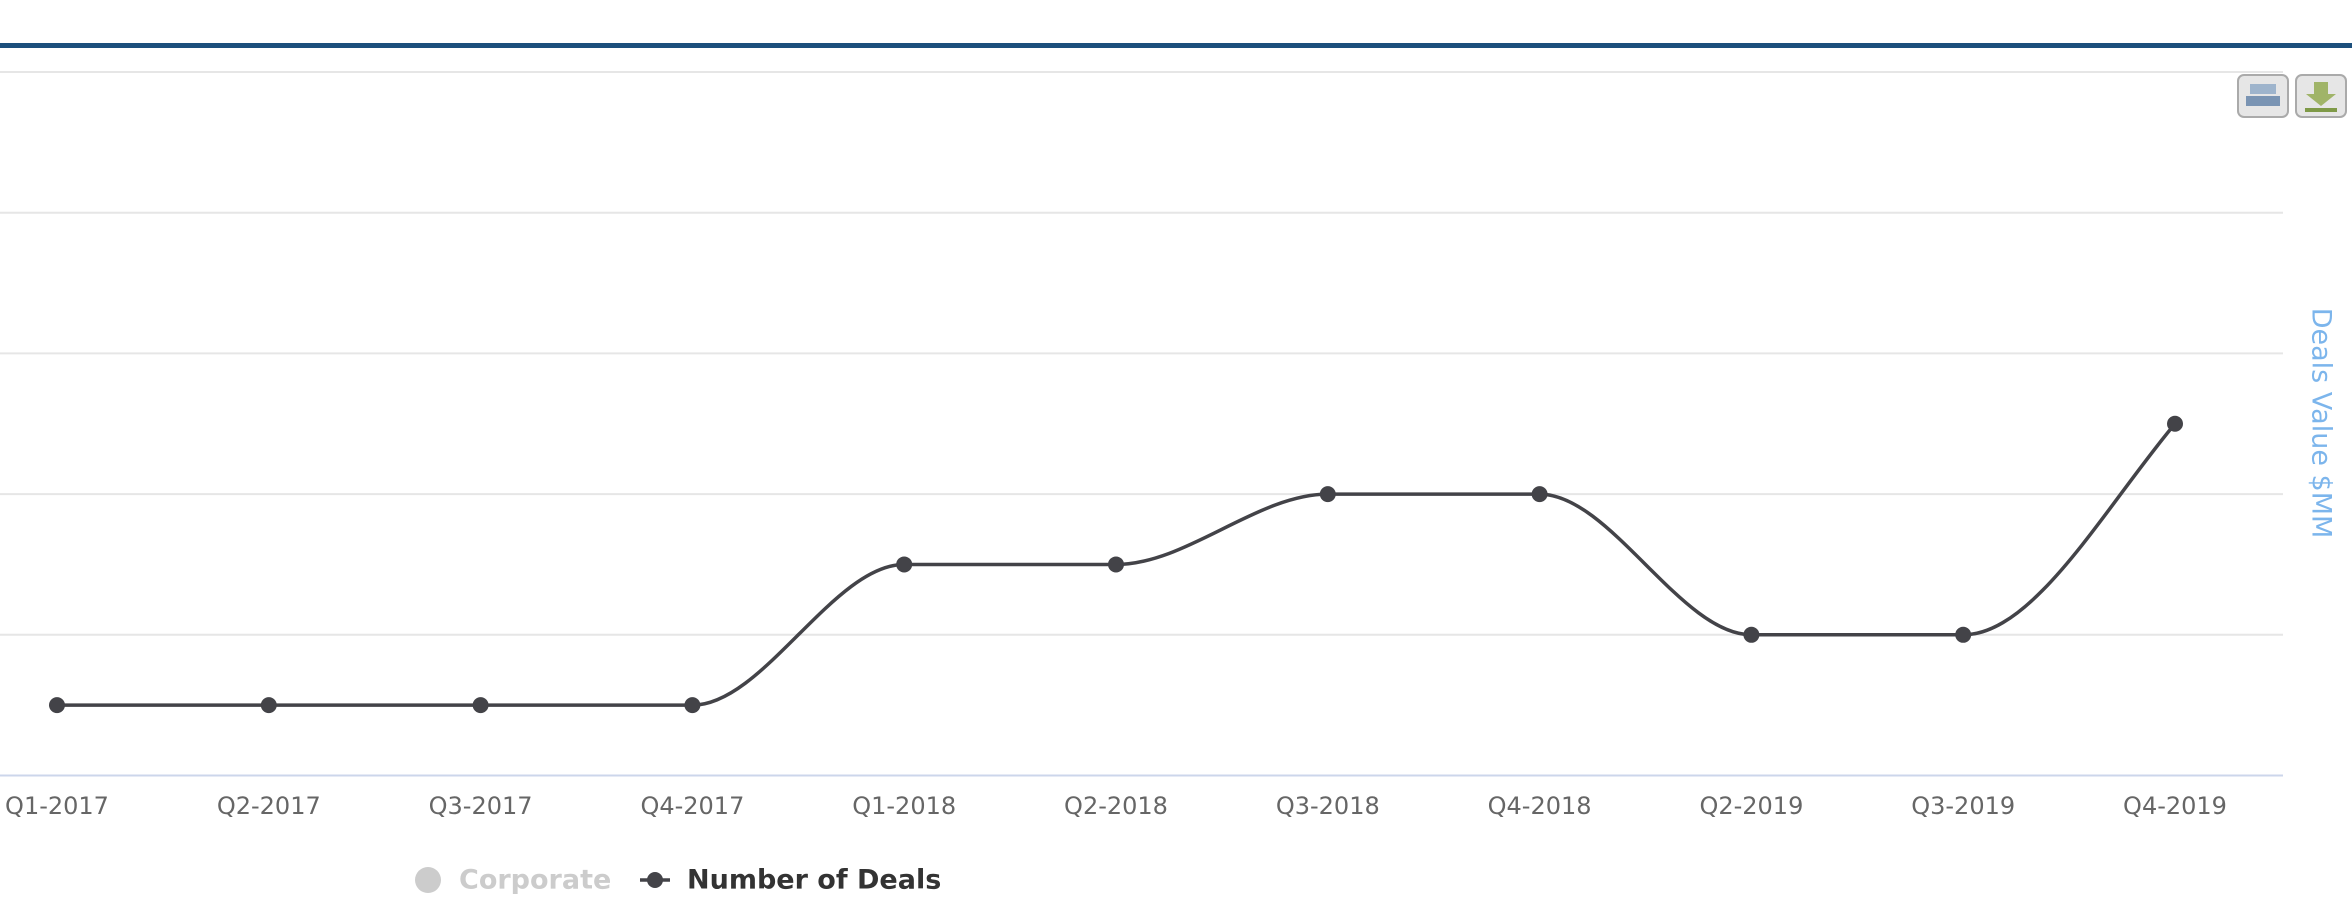 This screenshot has height=904, width=2352. What do you see at coordinates (1116, 806) in the screenshot?
I see `x-tick-label: Q2-2018` at bounding box center [1116, 806].